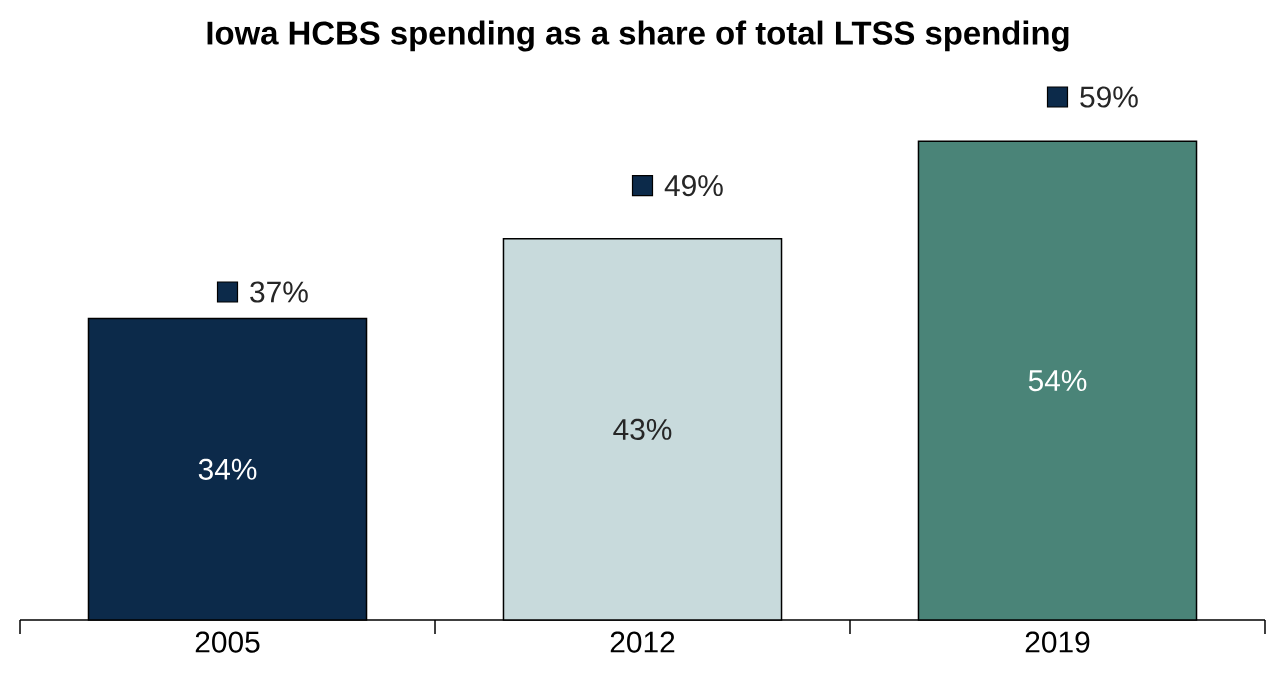 This screenshot has height=676, width=1276. I want to click on x-tick-label: 2012, so click(642, 642).